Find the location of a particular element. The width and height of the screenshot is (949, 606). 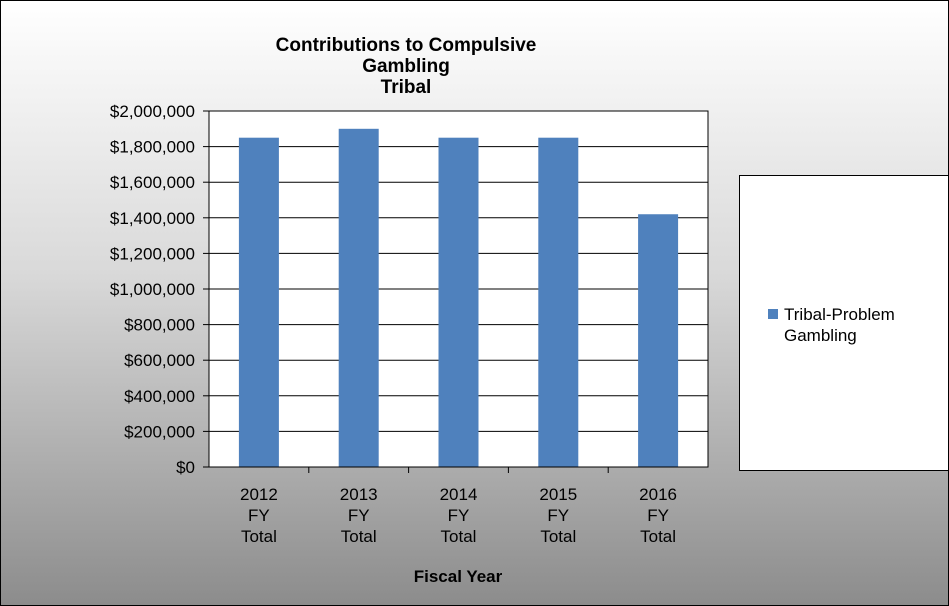

x-tick-label: 2014 FY Total is located at coordinates (459, 515).